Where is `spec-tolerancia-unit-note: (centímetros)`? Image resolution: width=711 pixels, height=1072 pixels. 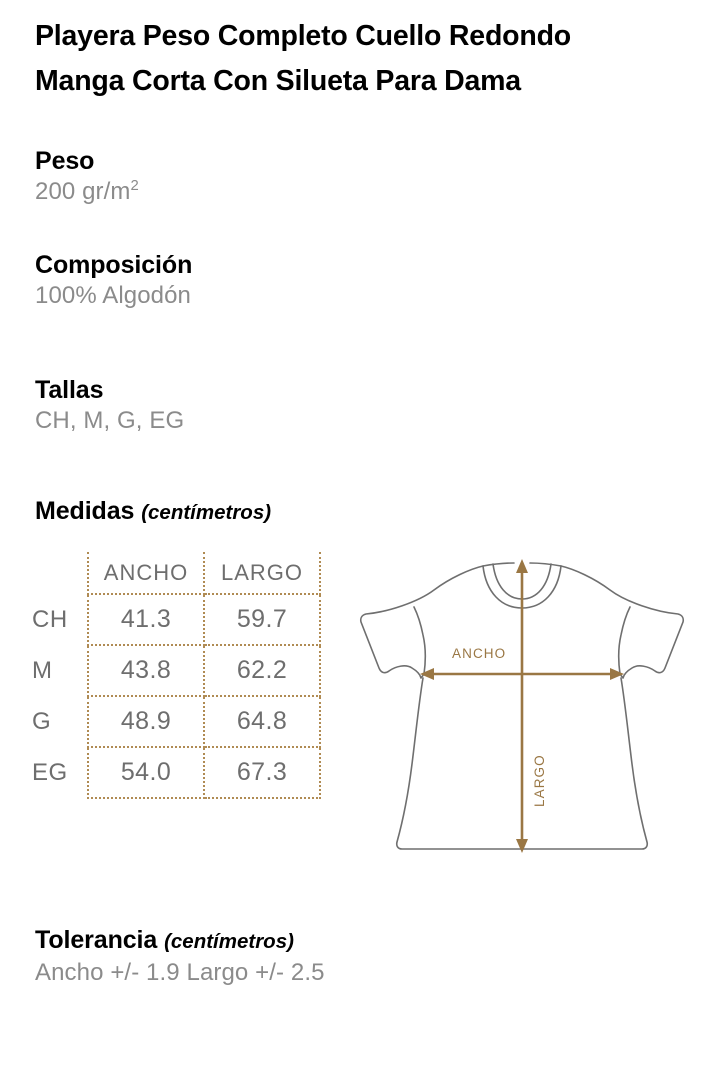 spec-tolerancia-unit-note: (centímetros) is located at coordinates (229, 941).